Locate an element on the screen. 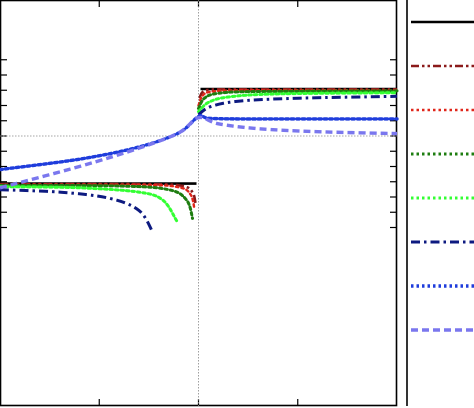 This screenshot has width=474, height=408. legend is located at coordinates (440, 203).